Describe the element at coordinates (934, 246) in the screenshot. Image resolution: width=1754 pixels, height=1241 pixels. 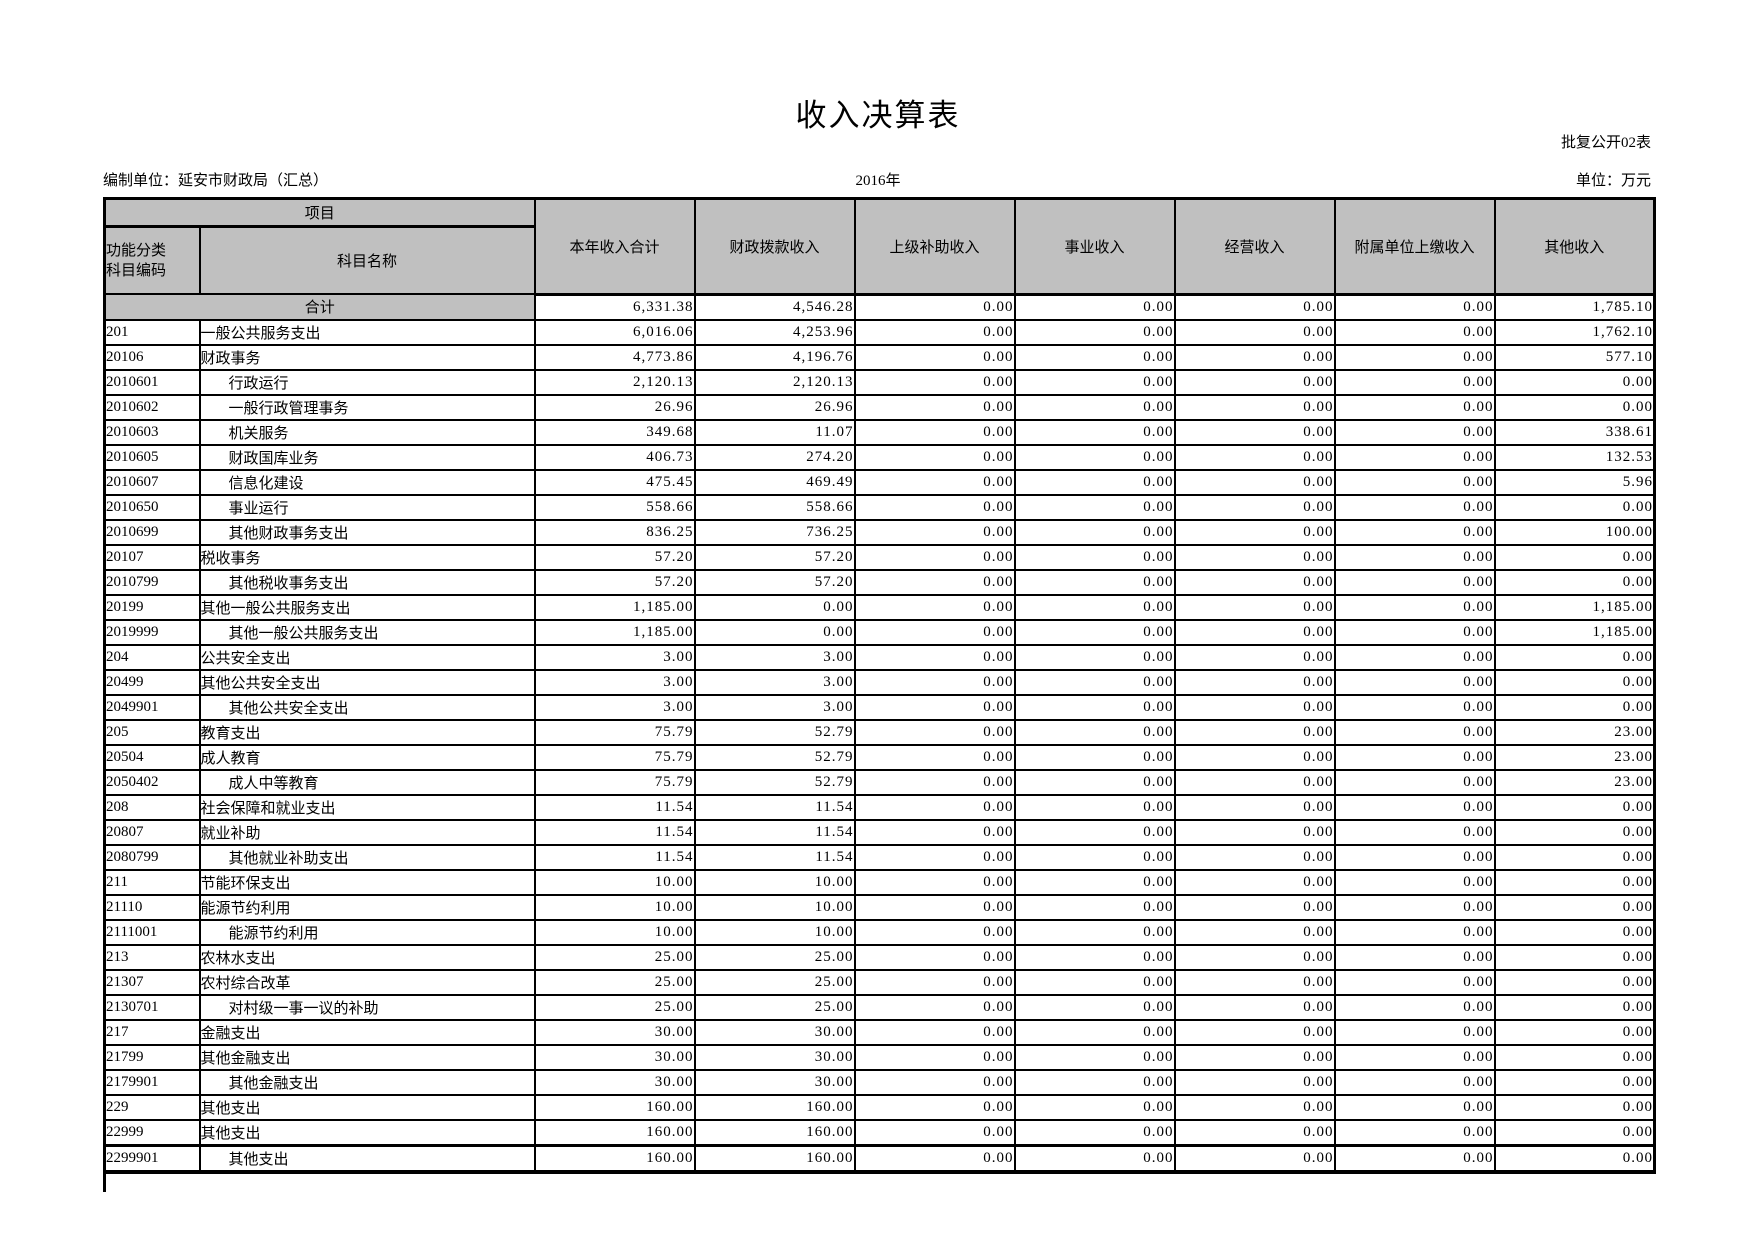
I see `column-header-2: 上级补助收入` at that location.